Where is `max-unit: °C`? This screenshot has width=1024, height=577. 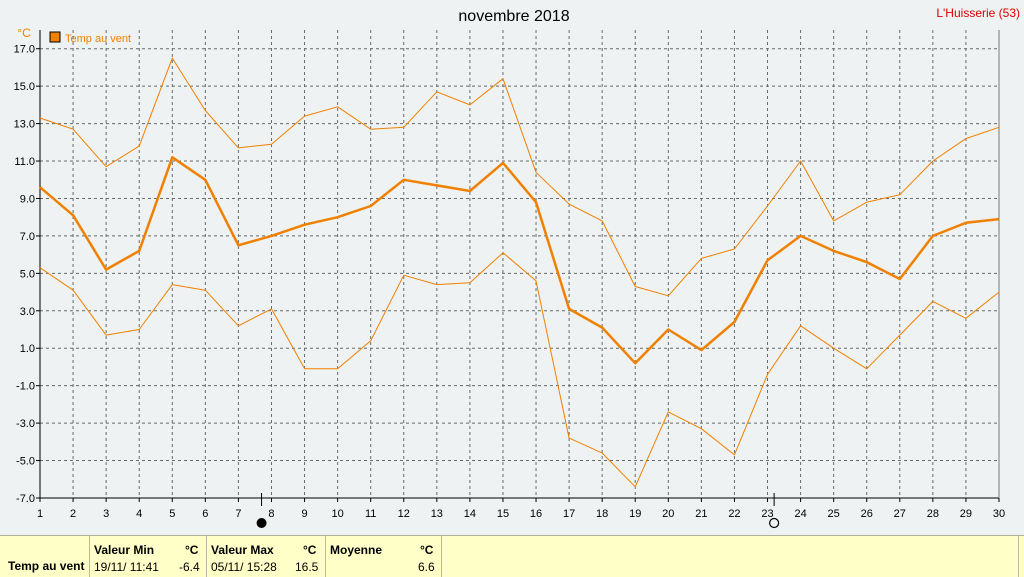 max-unit: °C is located at coordinates (310, 550).